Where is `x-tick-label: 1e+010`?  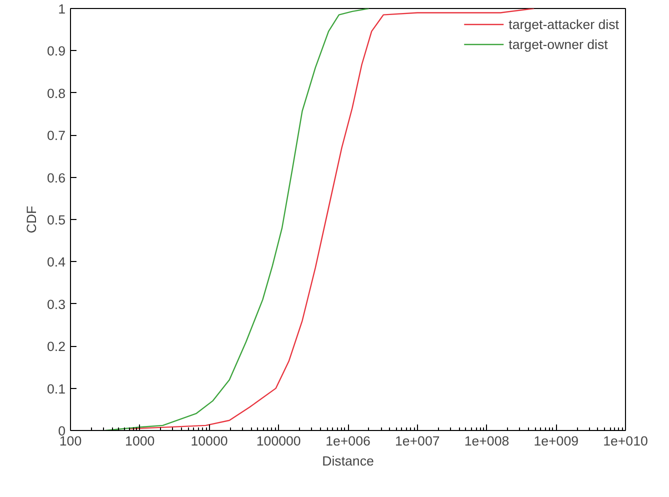 x-tick-label: 1e+010 is located at coordinates (625, 441).